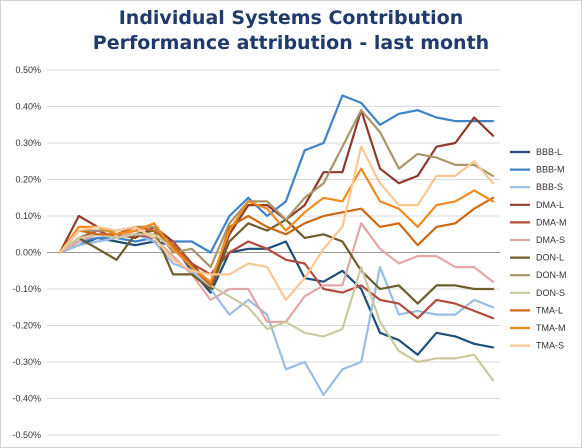 The height and width of the screenshot is (448, 582). What do you see at coordinates (549, 187) in the screenshot?
I see `legend-label: BBB-S` at bounding box center [549, 187].